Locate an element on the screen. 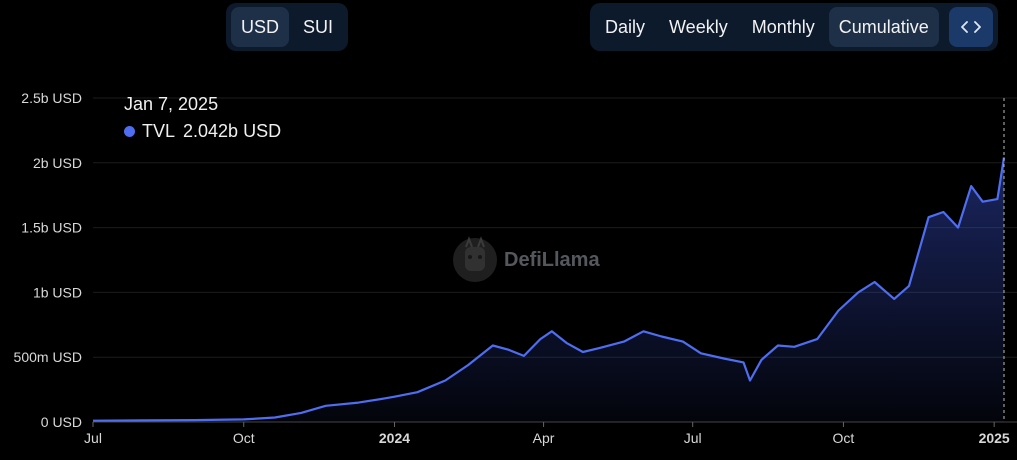 Image resolution: width=1017 pixels, height=460 pixels. embed-button is located at coordinates (970, 27).